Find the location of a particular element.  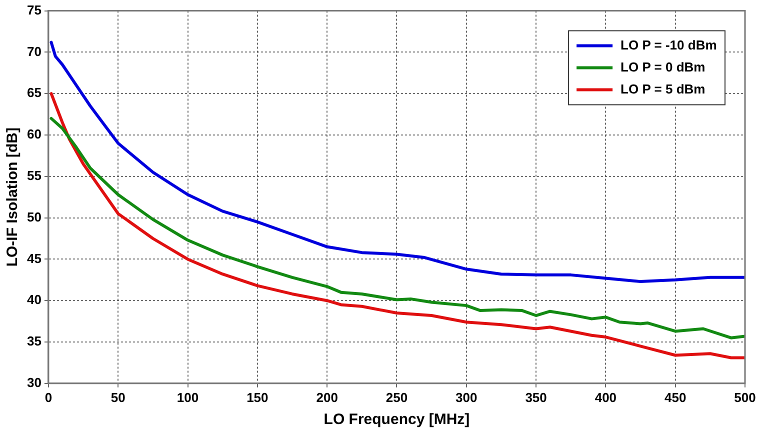

y-tick-label: 70 is located at coordinates (34, 51).